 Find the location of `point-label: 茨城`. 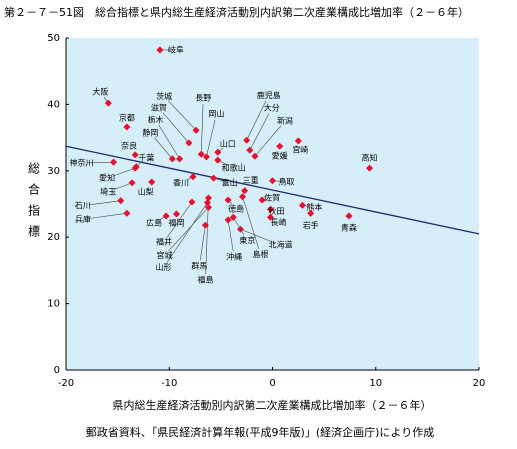

point-label: 茨城 is located at coordinates (164, 96).